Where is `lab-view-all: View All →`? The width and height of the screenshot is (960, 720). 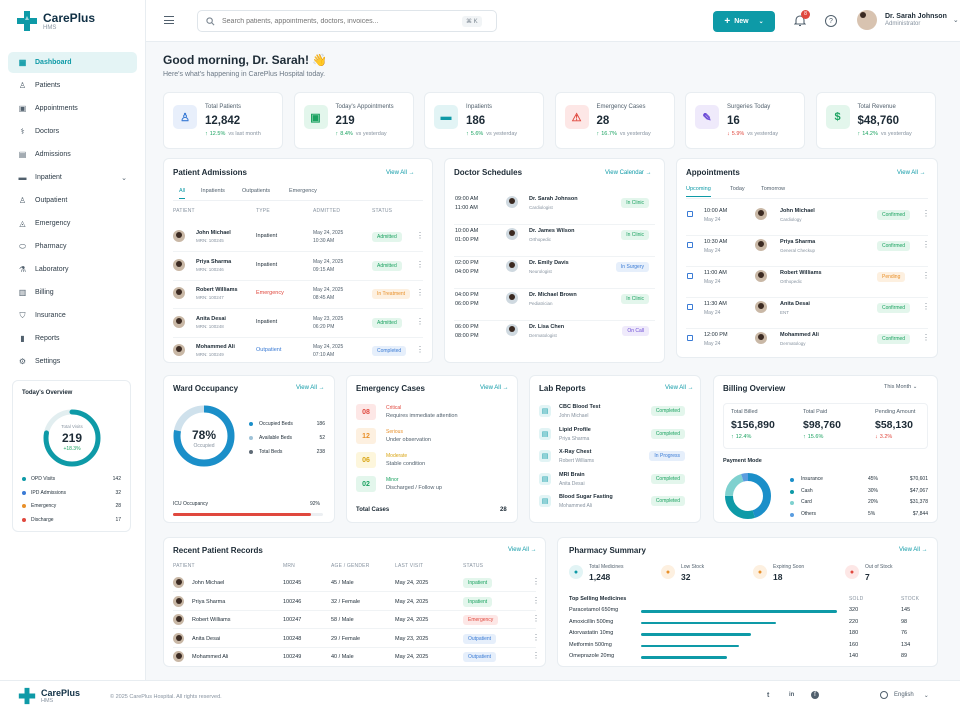
lab-view-all: View All → is located at coordinates (679, 388).